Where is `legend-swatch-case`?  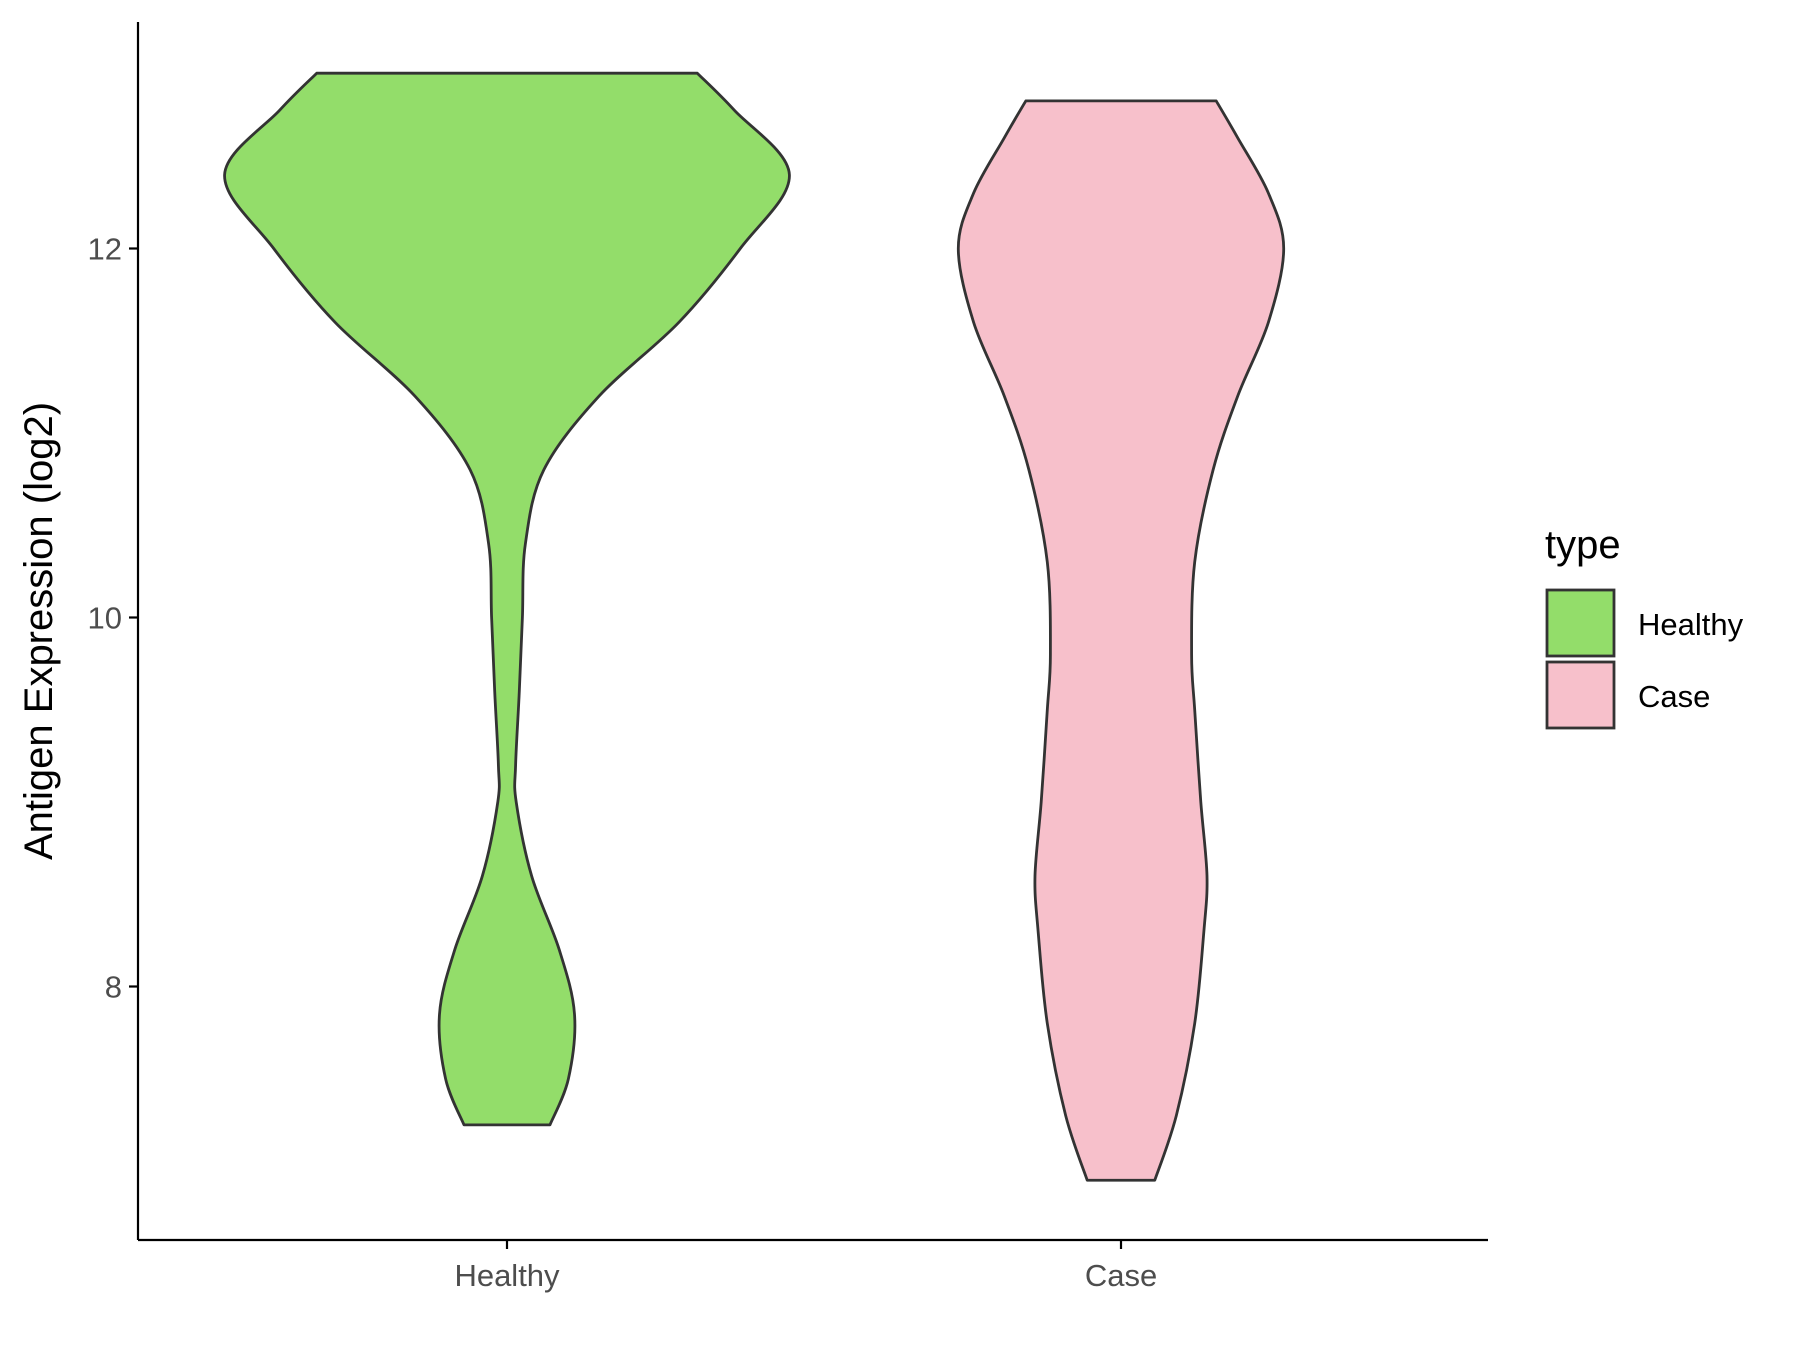
legend-swatch-case is located at coordinates (1580, 695).